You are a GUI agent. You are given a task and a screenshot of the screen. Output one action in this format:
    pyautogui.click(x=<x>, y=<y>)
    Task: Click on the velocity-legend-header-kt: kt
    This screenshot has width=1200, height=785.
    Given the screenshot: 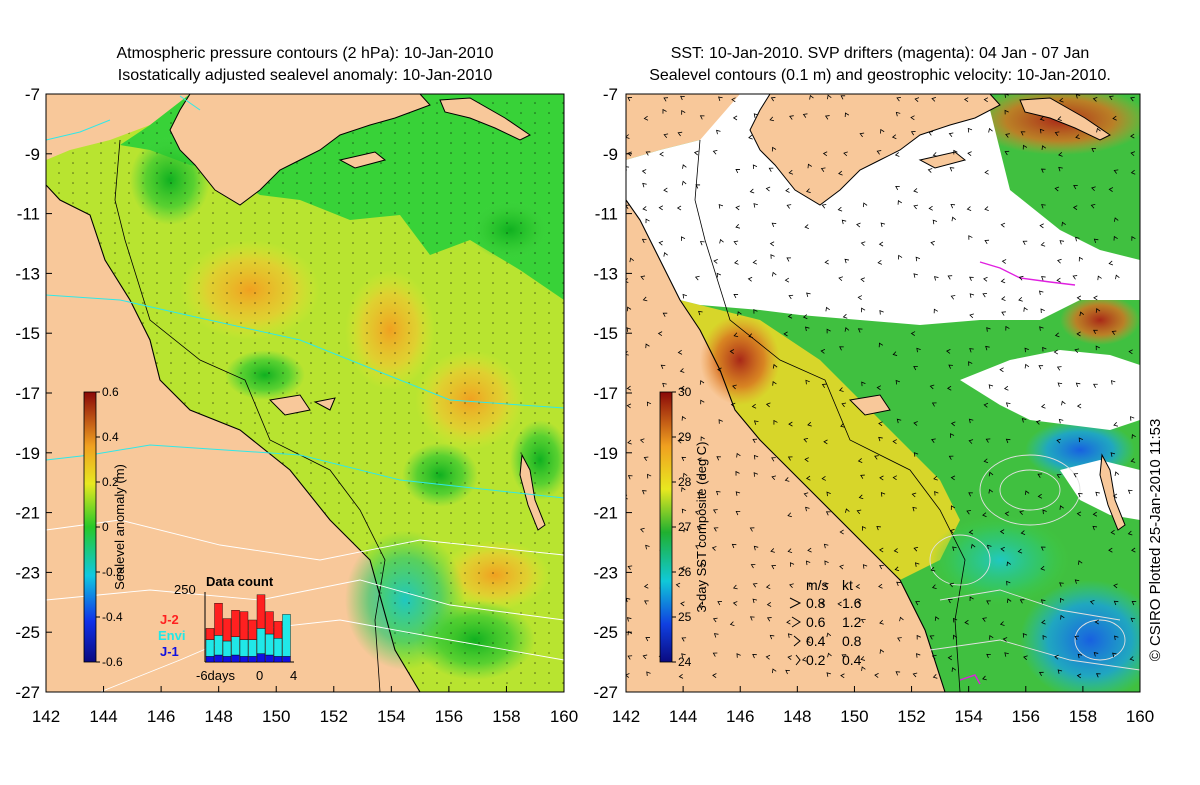 What is the action you would take?
    pyautogui.click(x=847, y=585)
    